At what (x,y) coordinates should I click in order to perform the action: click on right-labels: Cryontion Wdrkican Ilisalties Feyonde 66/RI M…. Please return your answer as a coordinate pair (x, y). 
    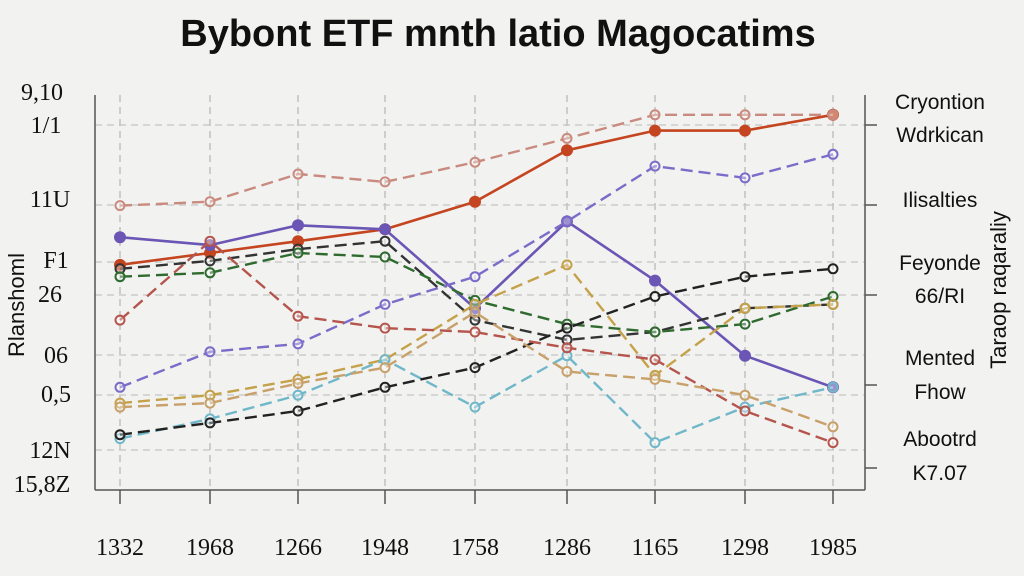
    Looking at the image, I should click on (940, 288).